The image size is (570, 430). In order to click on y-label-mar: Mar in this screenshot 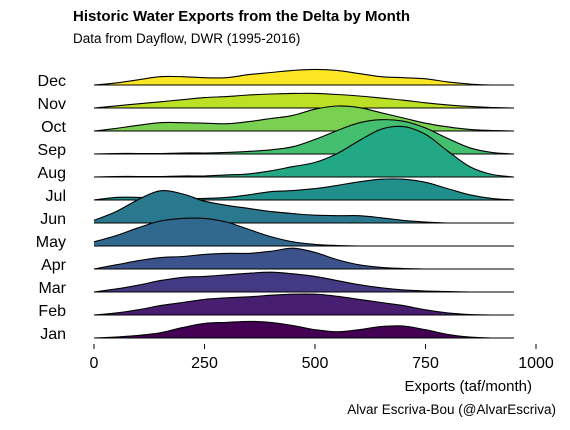, I will do `click(52, 288)`.